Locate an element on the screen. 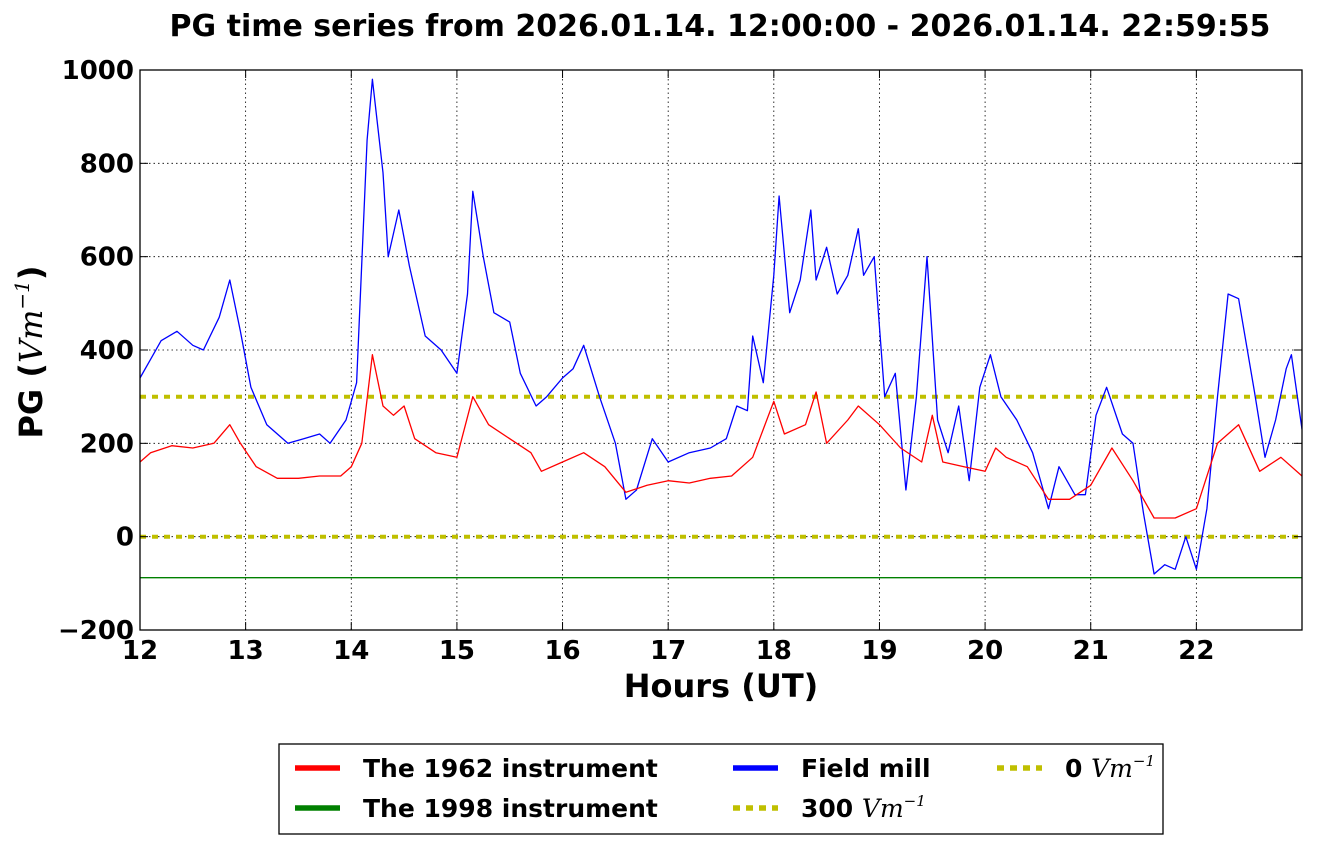 The width and height of the screenshot is (1341, 844). x-tick-label: 16 is located at coordinates (562, 651).